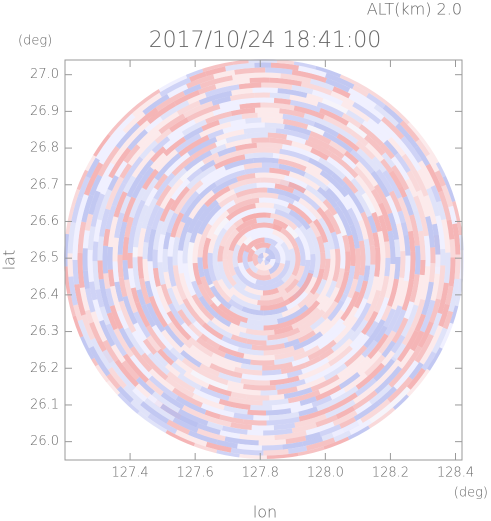 The image size is (491, 521). What do you see at coordinates (44, 294) in the screenshot?
I see `y-tick-label: 26.4` at bounding box center [44, 294].